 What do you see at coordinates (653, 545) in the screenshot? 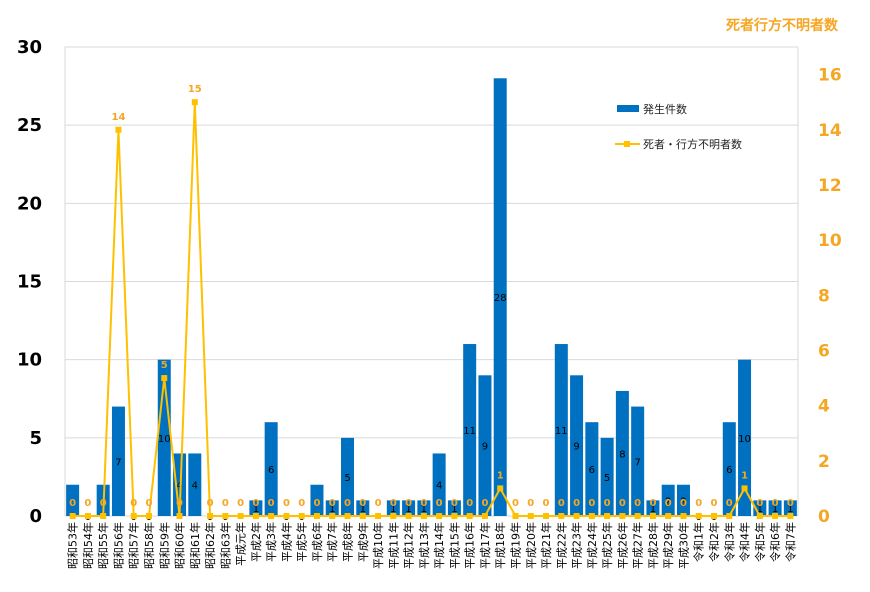
I see `x-tick-label: 平成28年` at bounding box center [653, 545].